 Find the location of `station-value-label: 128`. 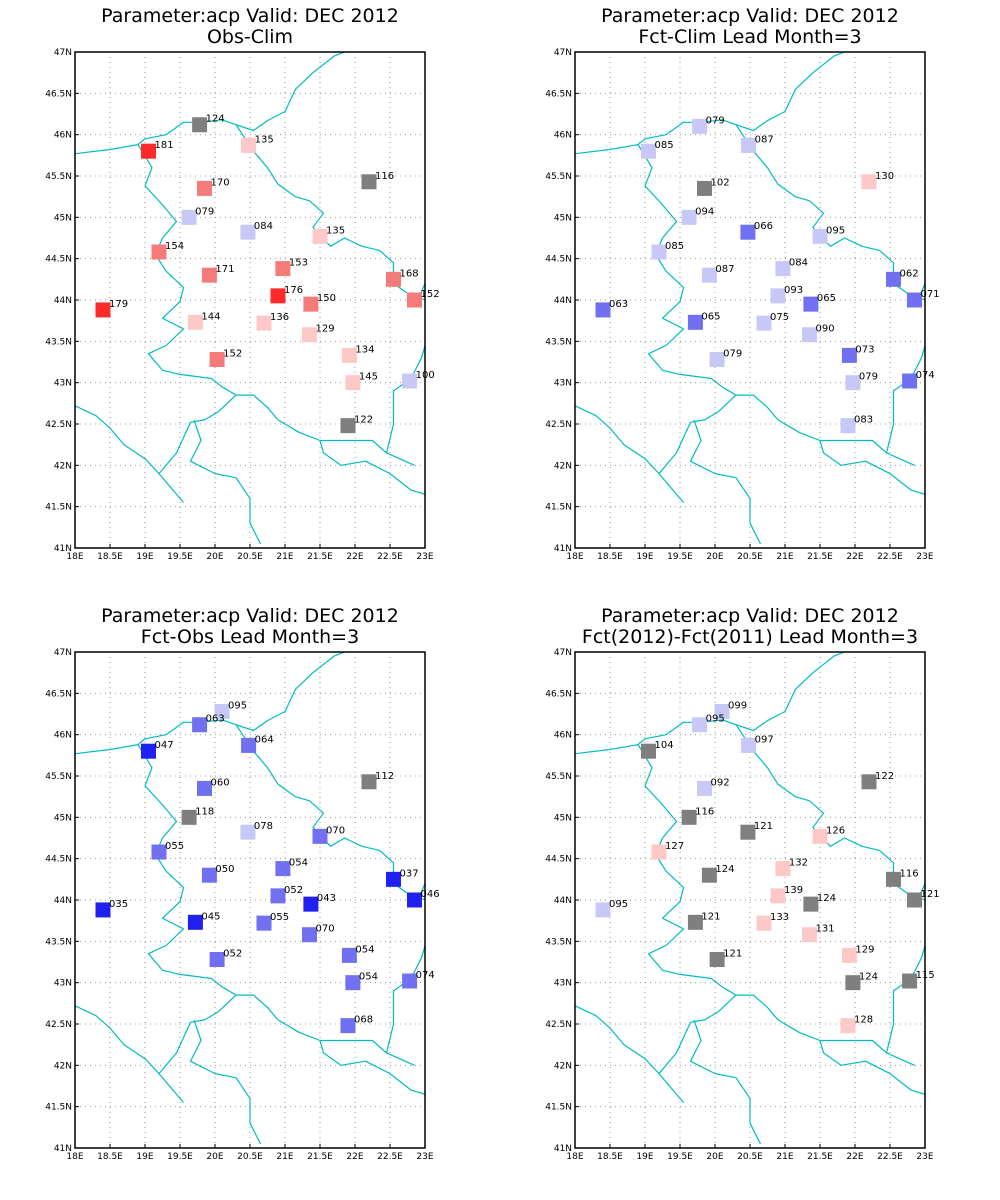

station-value-label: 128 is located at coordinates (863, 1020).